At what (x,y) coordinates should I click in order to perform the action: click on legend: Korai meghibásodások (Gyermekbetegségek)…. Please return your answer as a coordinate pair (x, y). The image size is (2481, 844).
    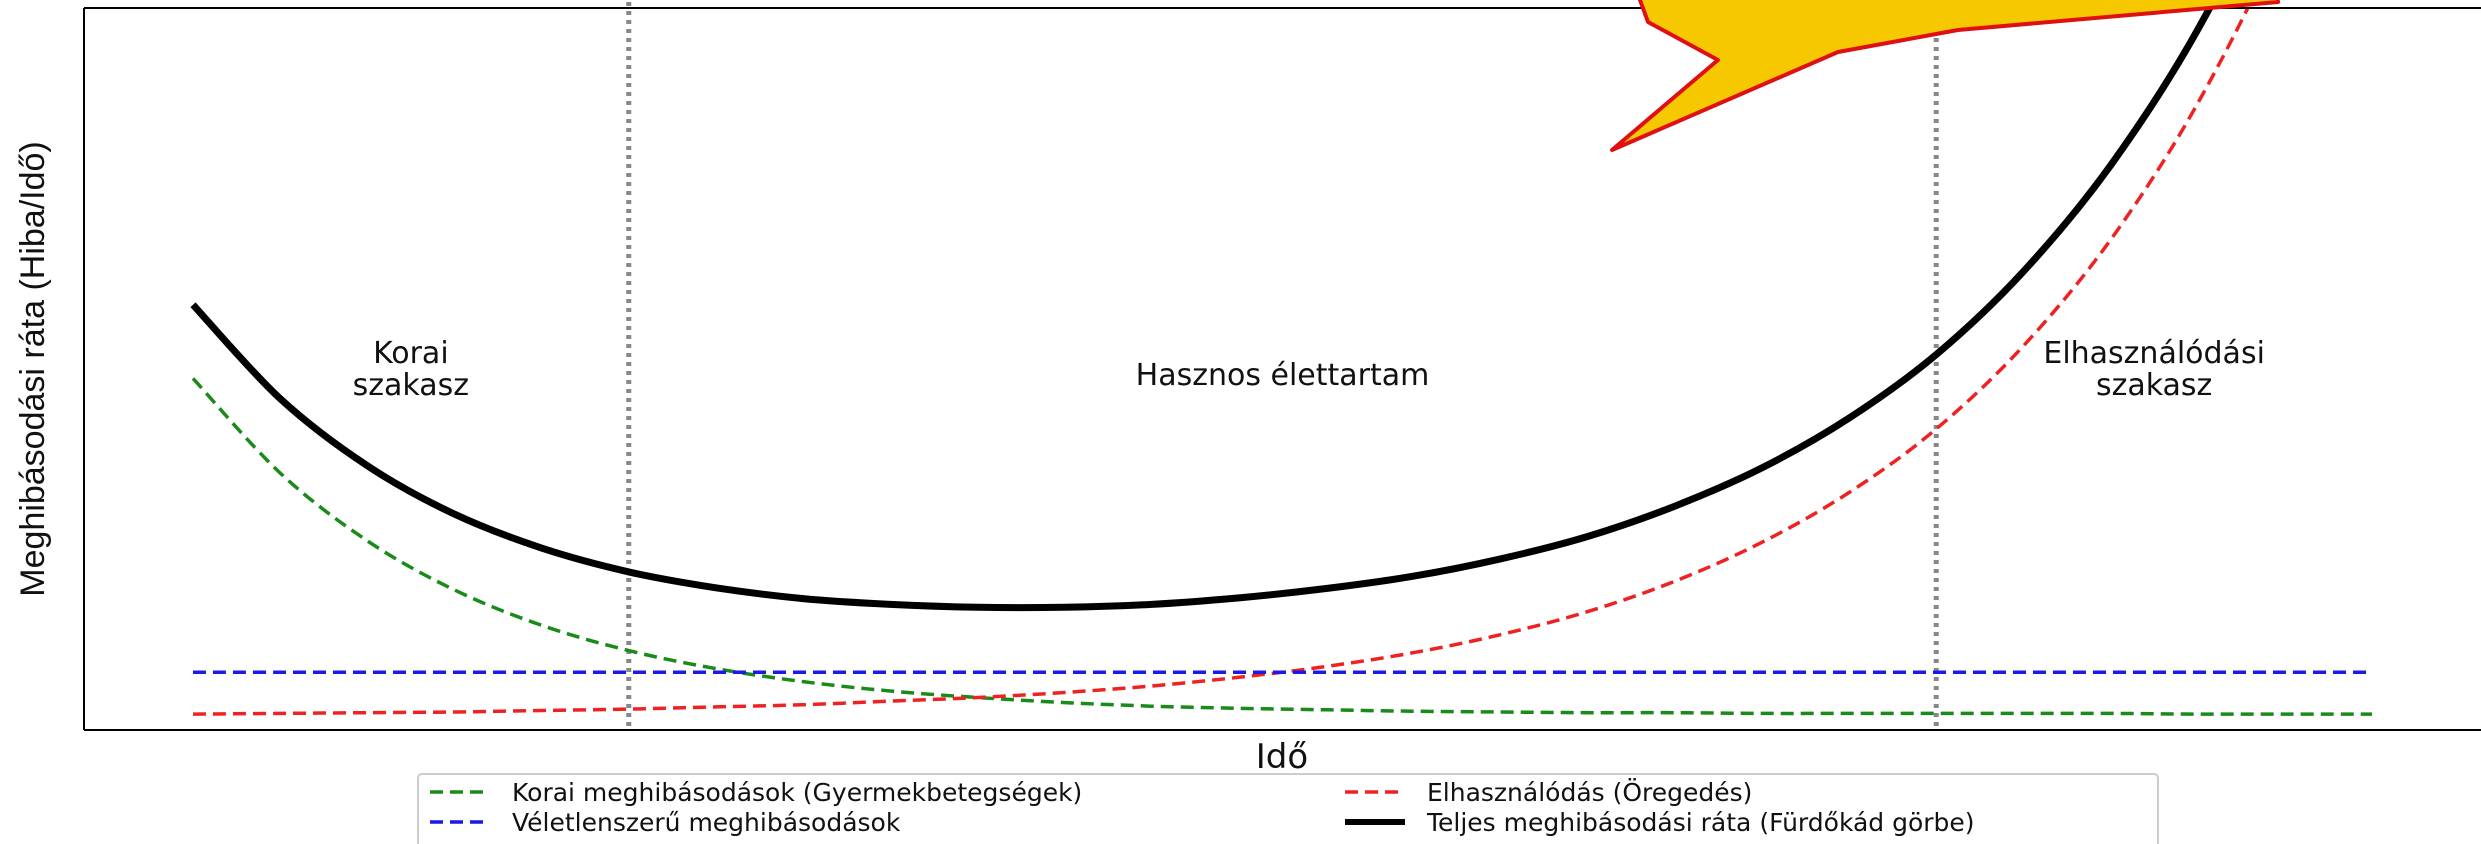
    Looking at the image, I should click on (1288, 808).